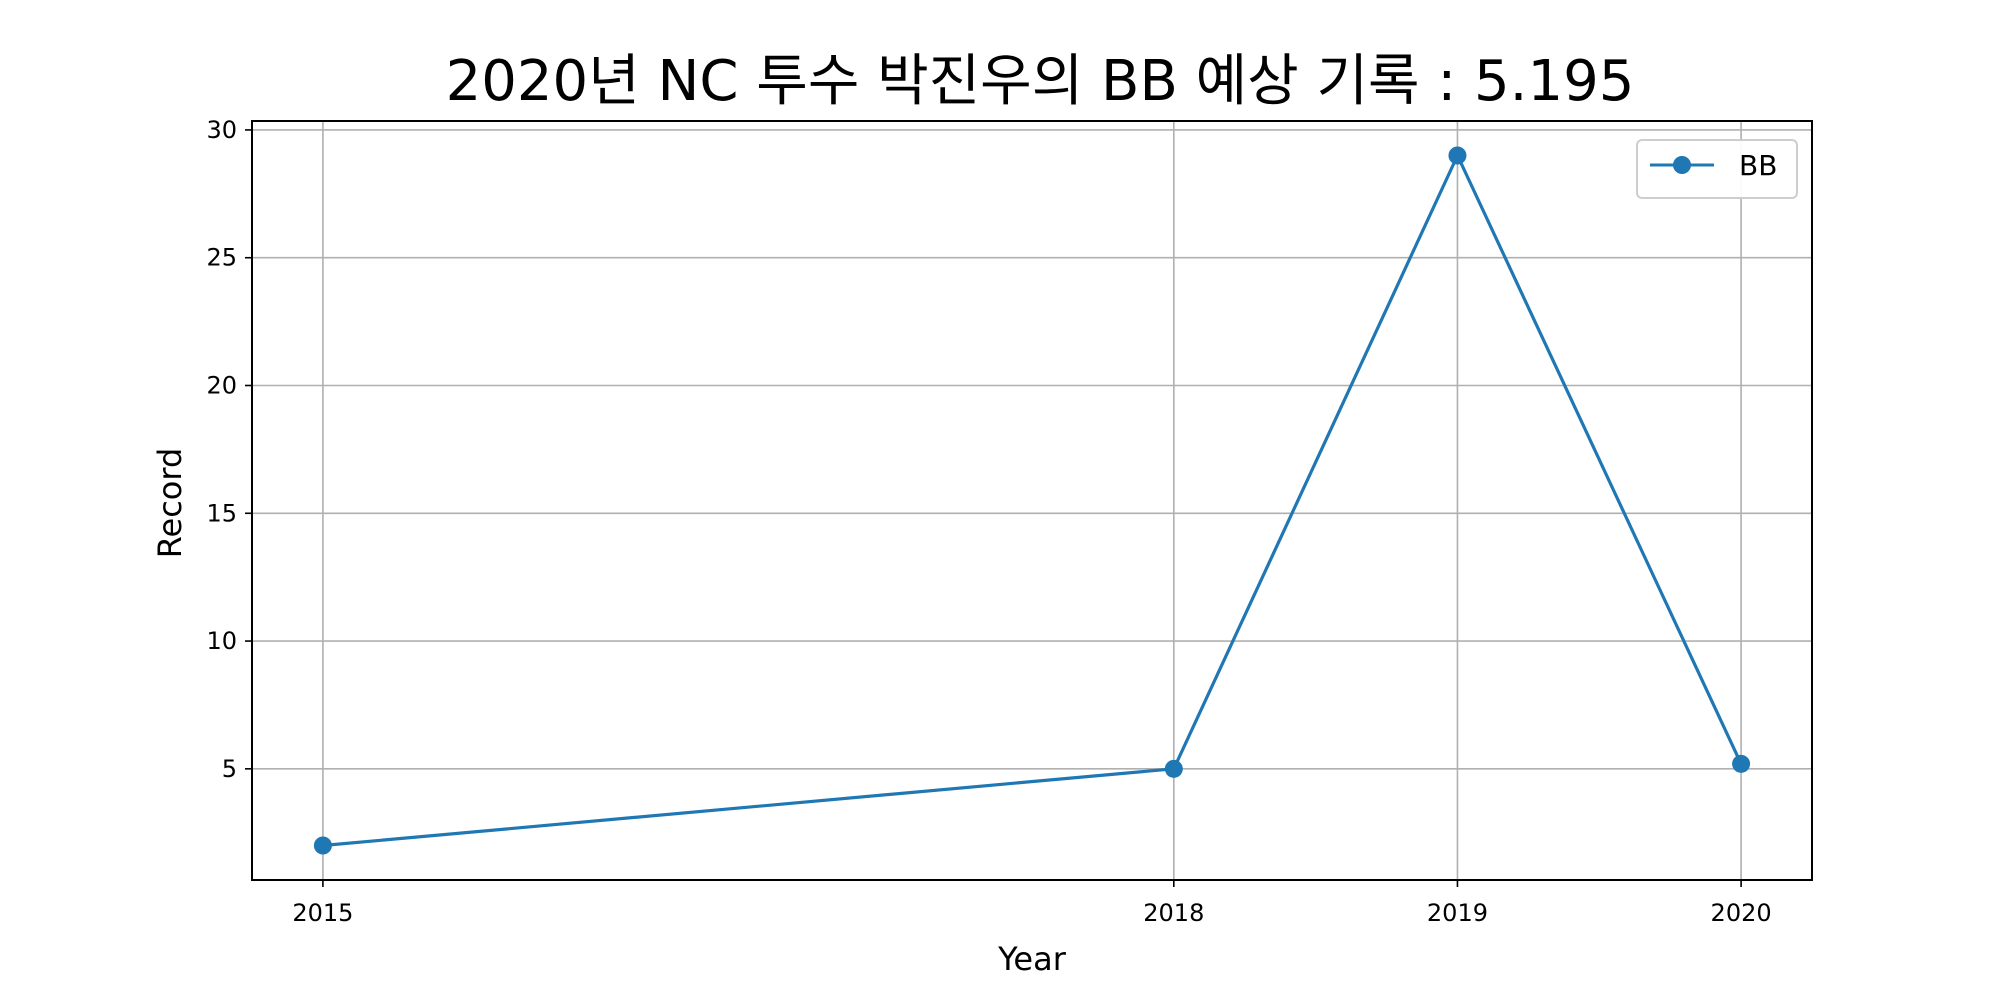  Describe the element at coordinates (1032, 959) in the screenshot. I see `x-axis-label: Year` at that location.